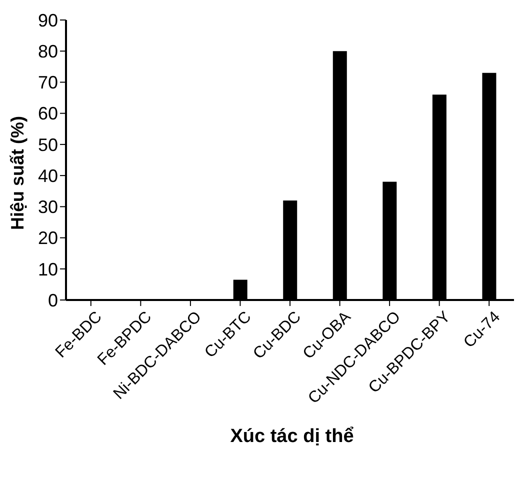 The image size is (518, 480). I want to click on y-tick-label: 40, so click(48, 176).